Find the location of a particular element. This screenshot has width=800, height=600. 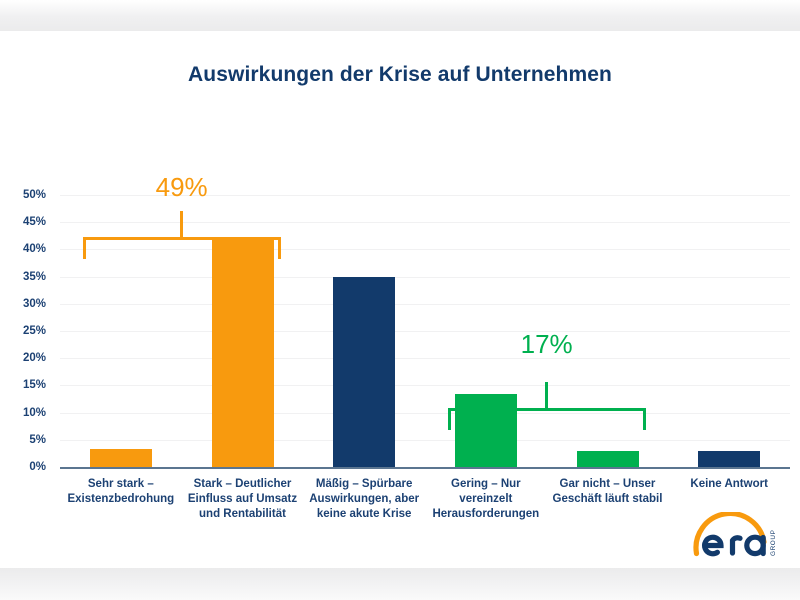

era-group-logo: GROUP is located at coordinates (732, 538).